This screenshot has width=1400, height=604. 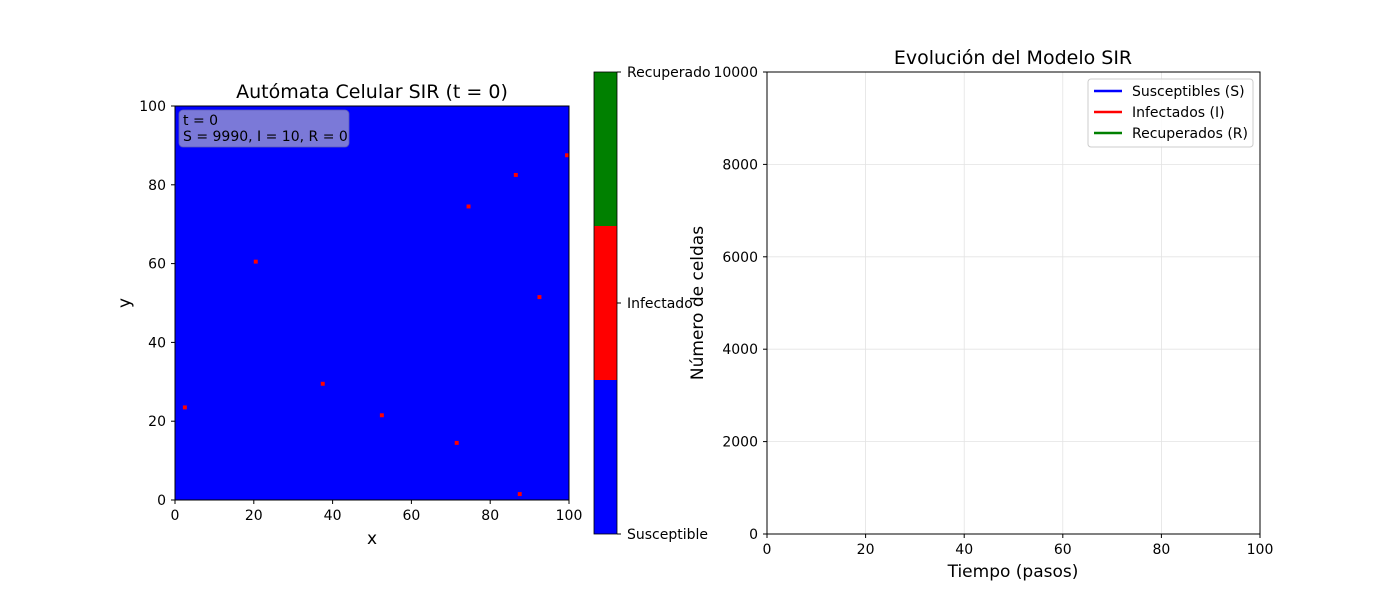 What do you see at coordinates (157, 265) in the screenshot?
I see `y-tick-label: 60` at bounding box center [157, 265].